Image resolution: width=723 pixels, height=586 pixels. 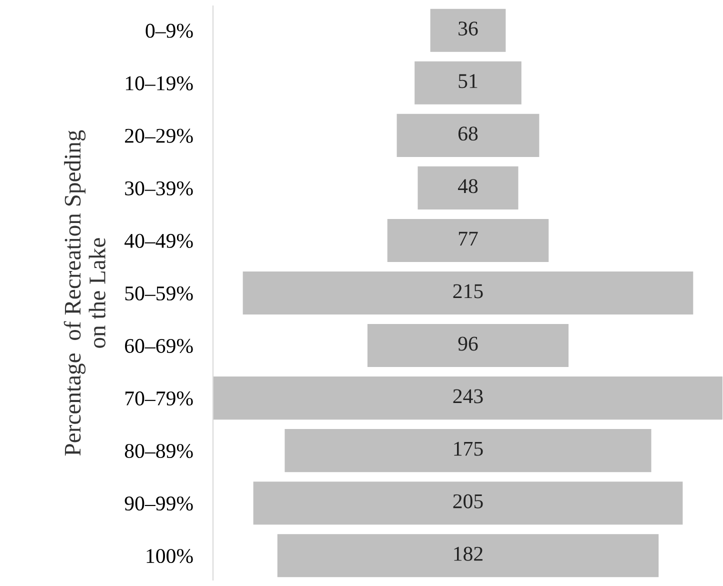 I want to click on data-label: 48, so click(x=468, y=186).